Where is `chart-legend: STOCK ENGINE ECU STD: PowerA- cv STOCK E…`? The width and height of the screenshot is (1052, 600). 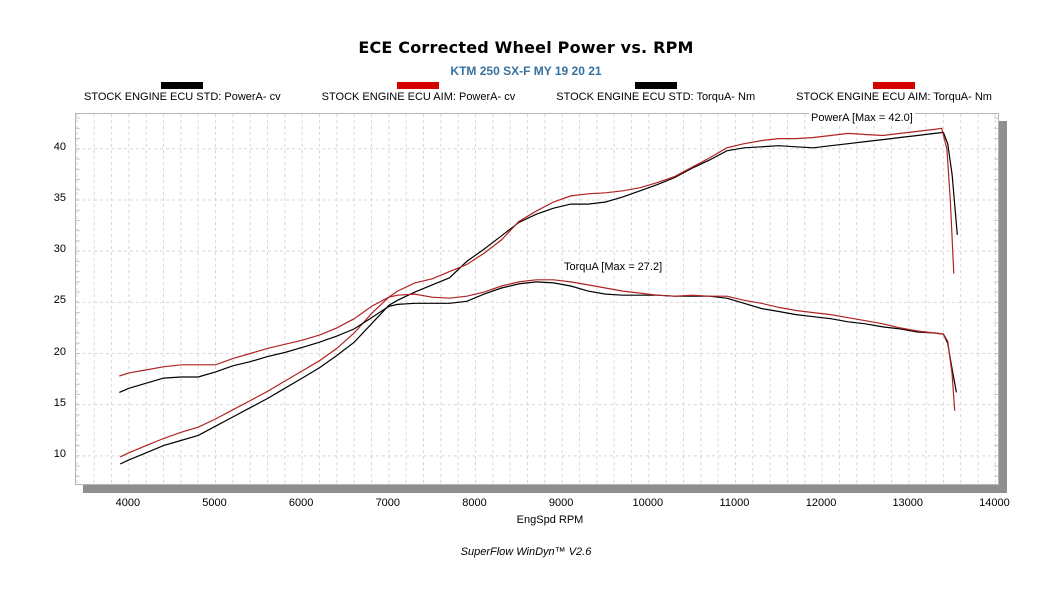 chart-legend: STOCK ENGINE ECU STD: PowerA- cv STOCK E… is located at coordinates (538, 92).